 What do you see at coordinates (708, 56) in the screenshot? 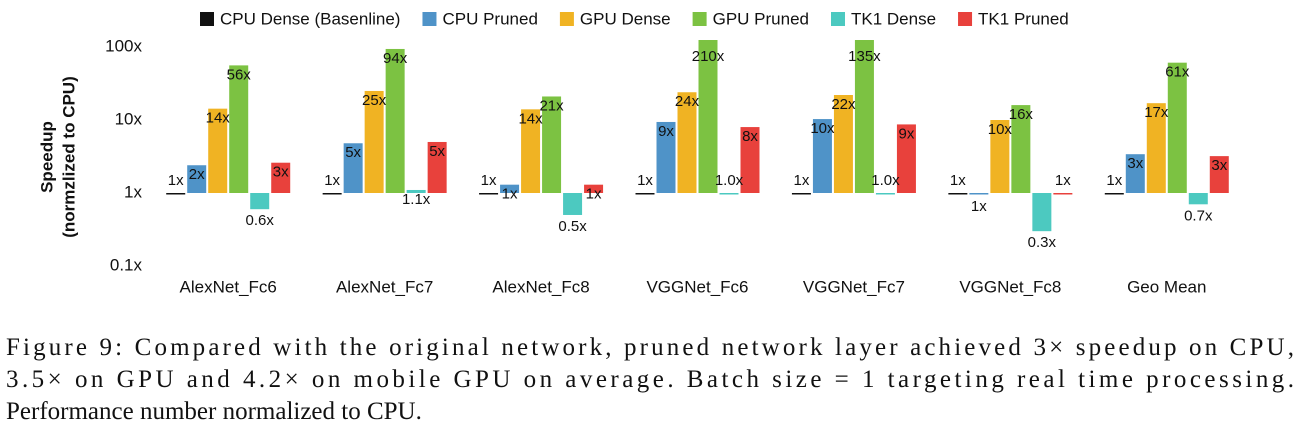
I see `data-label: 210x` at bounding box center [708, 56].